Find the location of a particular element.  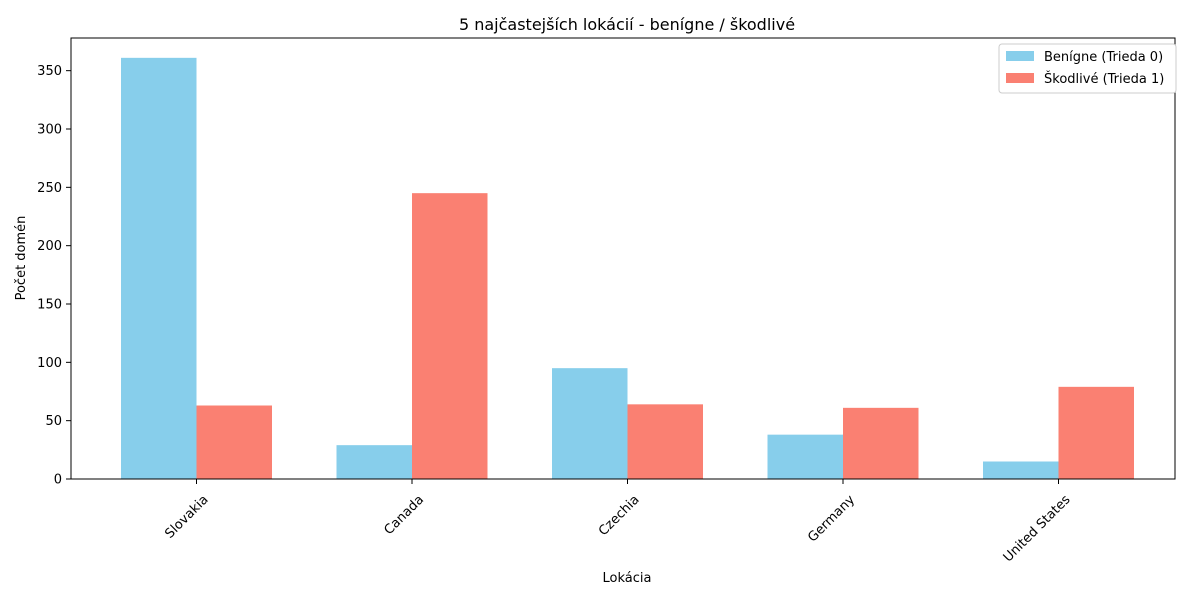

y-tick-label: 150 is located at coordinates (49, 305).